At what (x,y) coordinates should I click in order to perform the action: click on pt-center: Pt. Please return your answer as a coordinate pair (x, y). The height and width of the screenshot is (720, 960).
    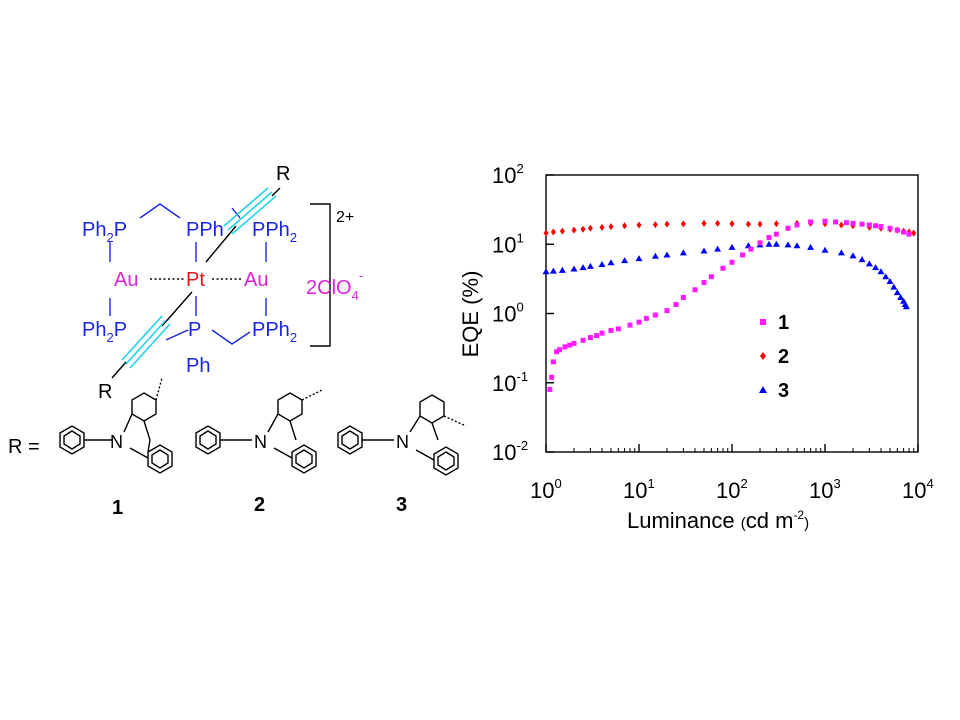
    Looking at the image, I should click on (195, 280).